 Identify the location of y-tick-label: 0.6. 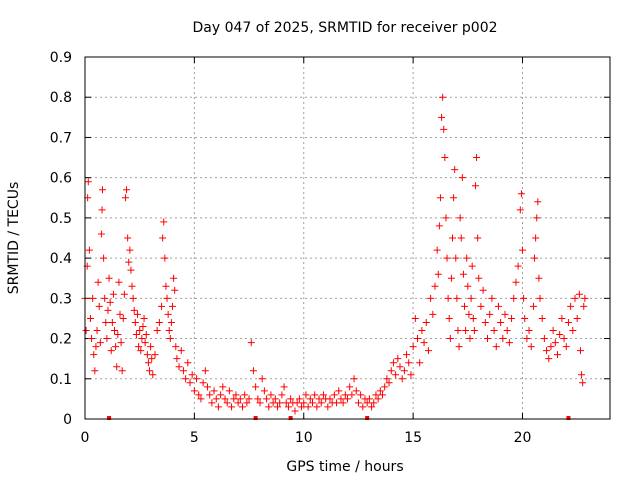
(61, 179).